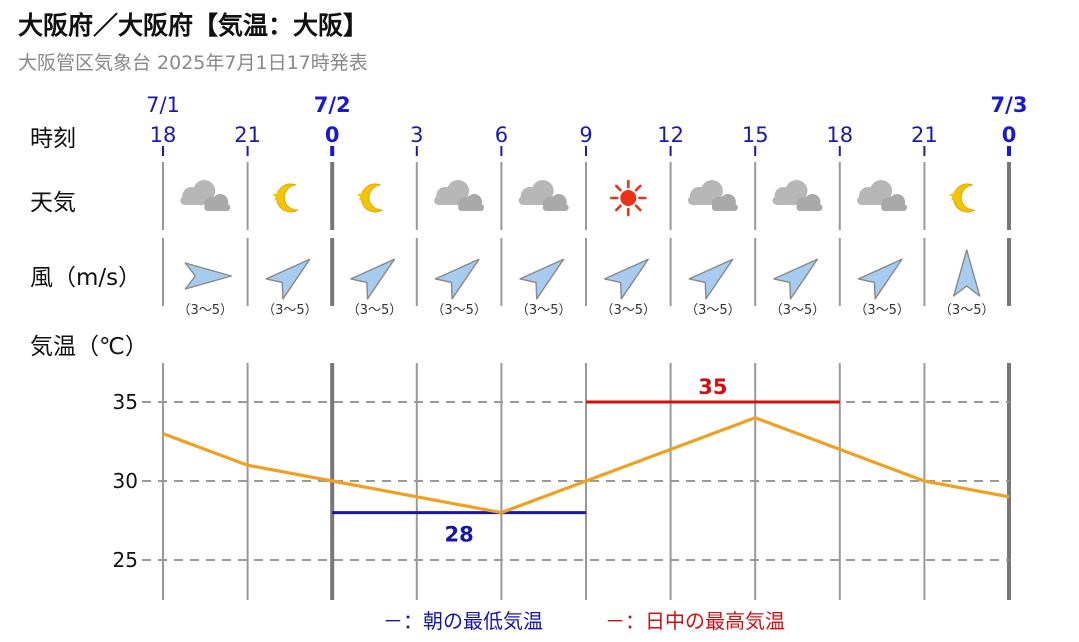 Image resolution: width=1079 pixels, height=642 pixels. I want to click on row-label-weather: 天気, so click(53, 203).